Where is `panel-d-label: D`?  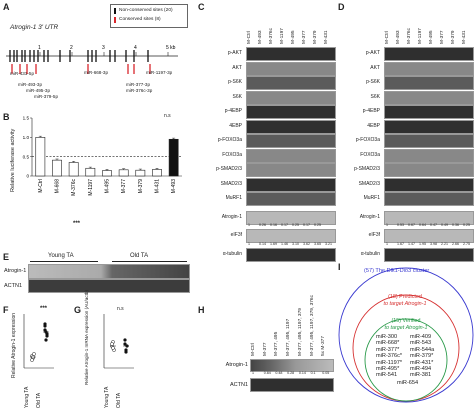
panel-d-label: D is located at coordinates (341, 7).